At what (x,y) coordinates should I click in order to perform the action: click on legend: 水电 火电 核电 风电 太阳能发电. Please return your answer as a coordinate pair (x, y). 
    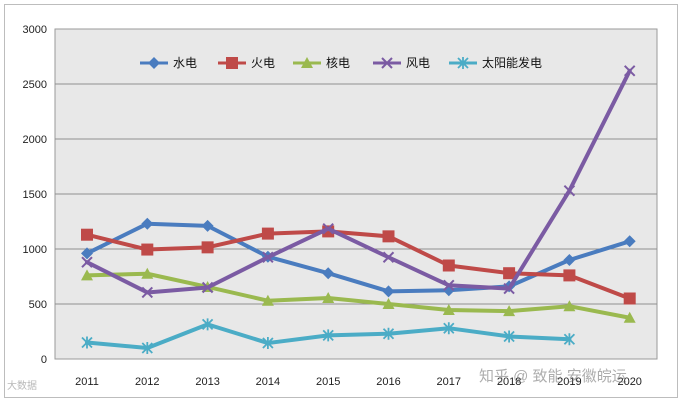
    Looking at the image, I should click on (341, 62).